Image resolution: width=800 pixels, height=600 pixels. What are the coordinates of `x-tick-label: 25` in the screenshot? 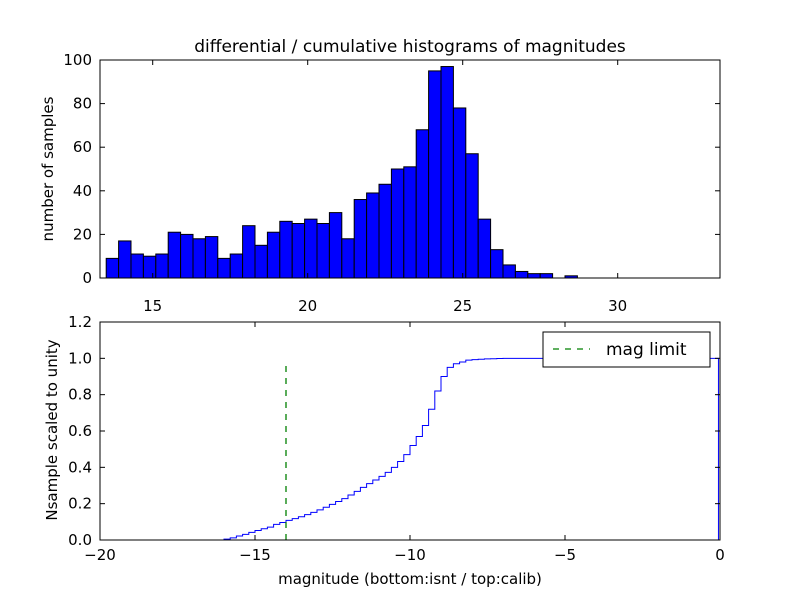 It's located at (462, 306).